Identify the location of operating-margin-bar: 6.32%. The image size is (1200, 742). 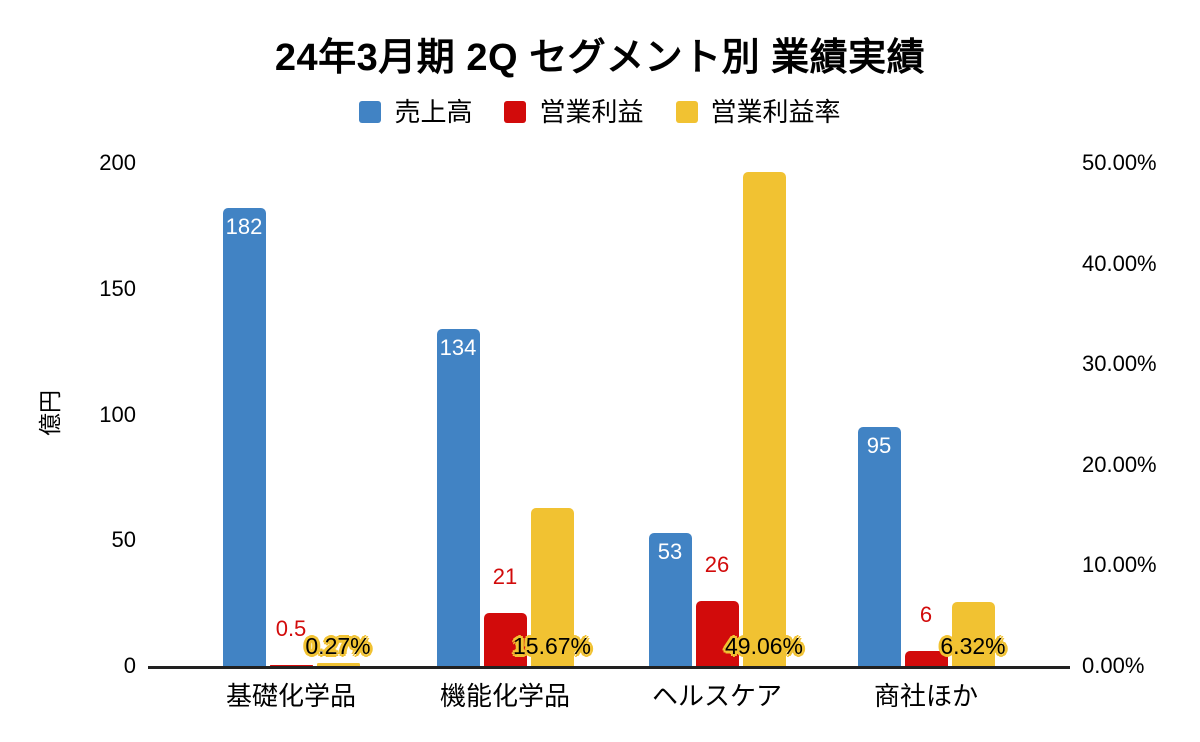
(973, 634).